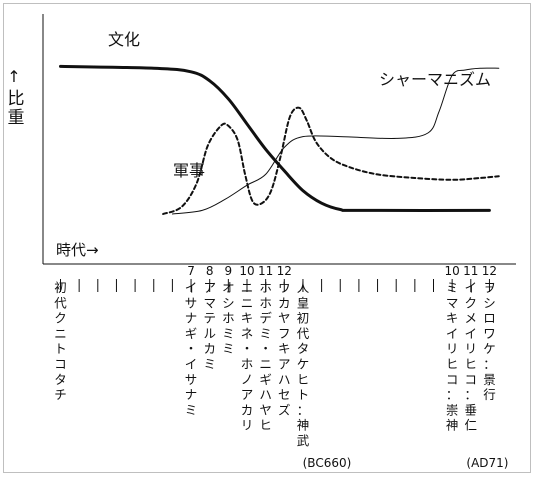  Describe the element at coordinates (191, 348) in the screenshot. I see `x-tick-label: イサナギ・イサナミ` at that location.